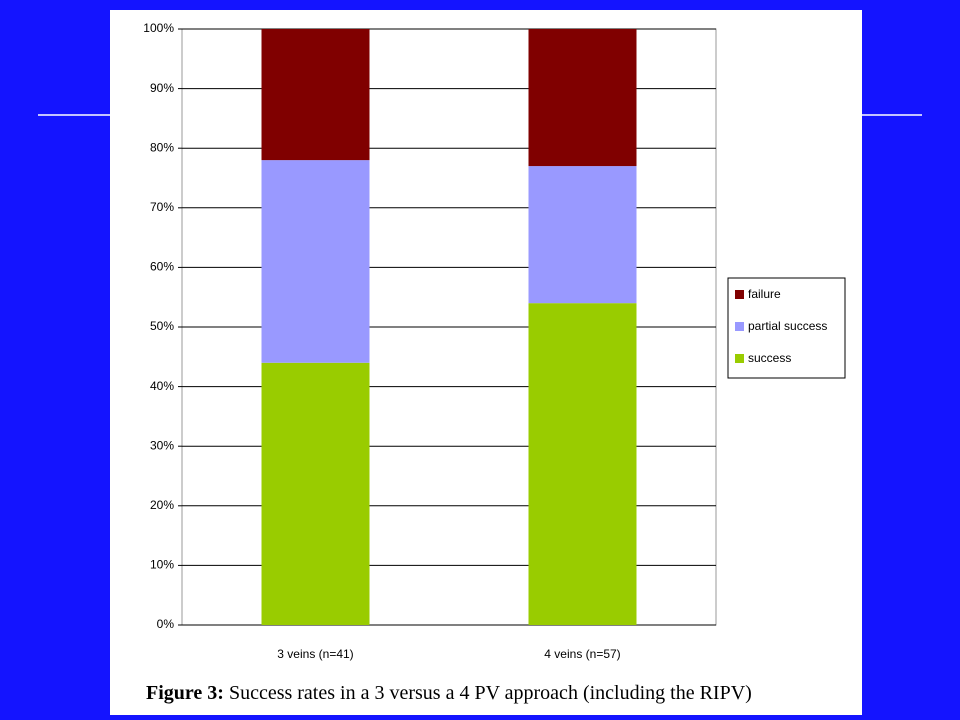  I want to click on legend-label: failure, so click(764, 294).